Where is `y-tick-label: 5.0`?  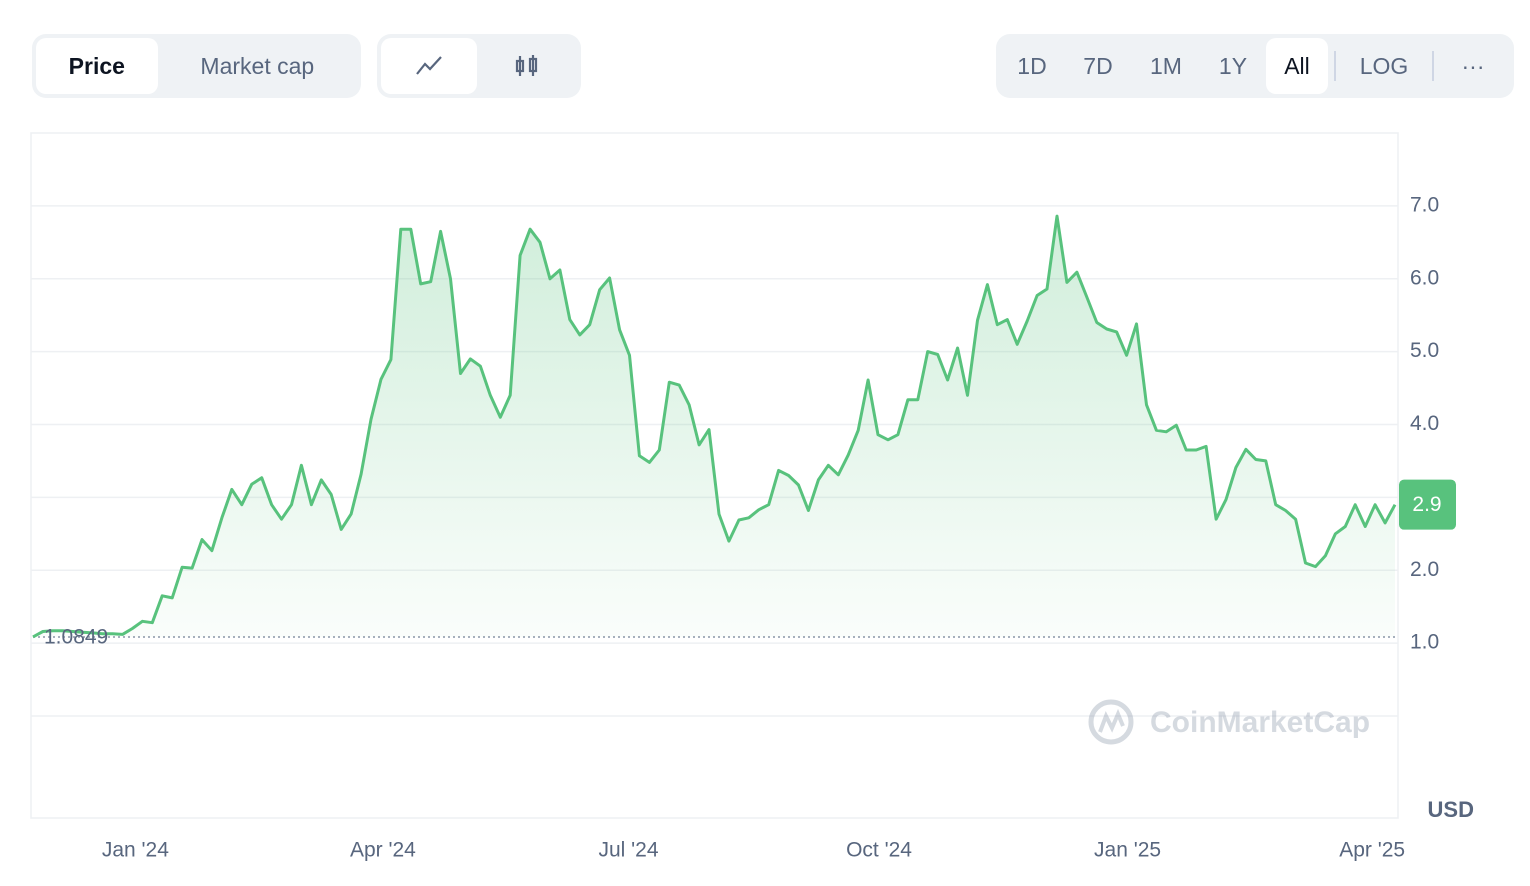
y-tick-label: 5.0 is located at coordinates (1424, 350).